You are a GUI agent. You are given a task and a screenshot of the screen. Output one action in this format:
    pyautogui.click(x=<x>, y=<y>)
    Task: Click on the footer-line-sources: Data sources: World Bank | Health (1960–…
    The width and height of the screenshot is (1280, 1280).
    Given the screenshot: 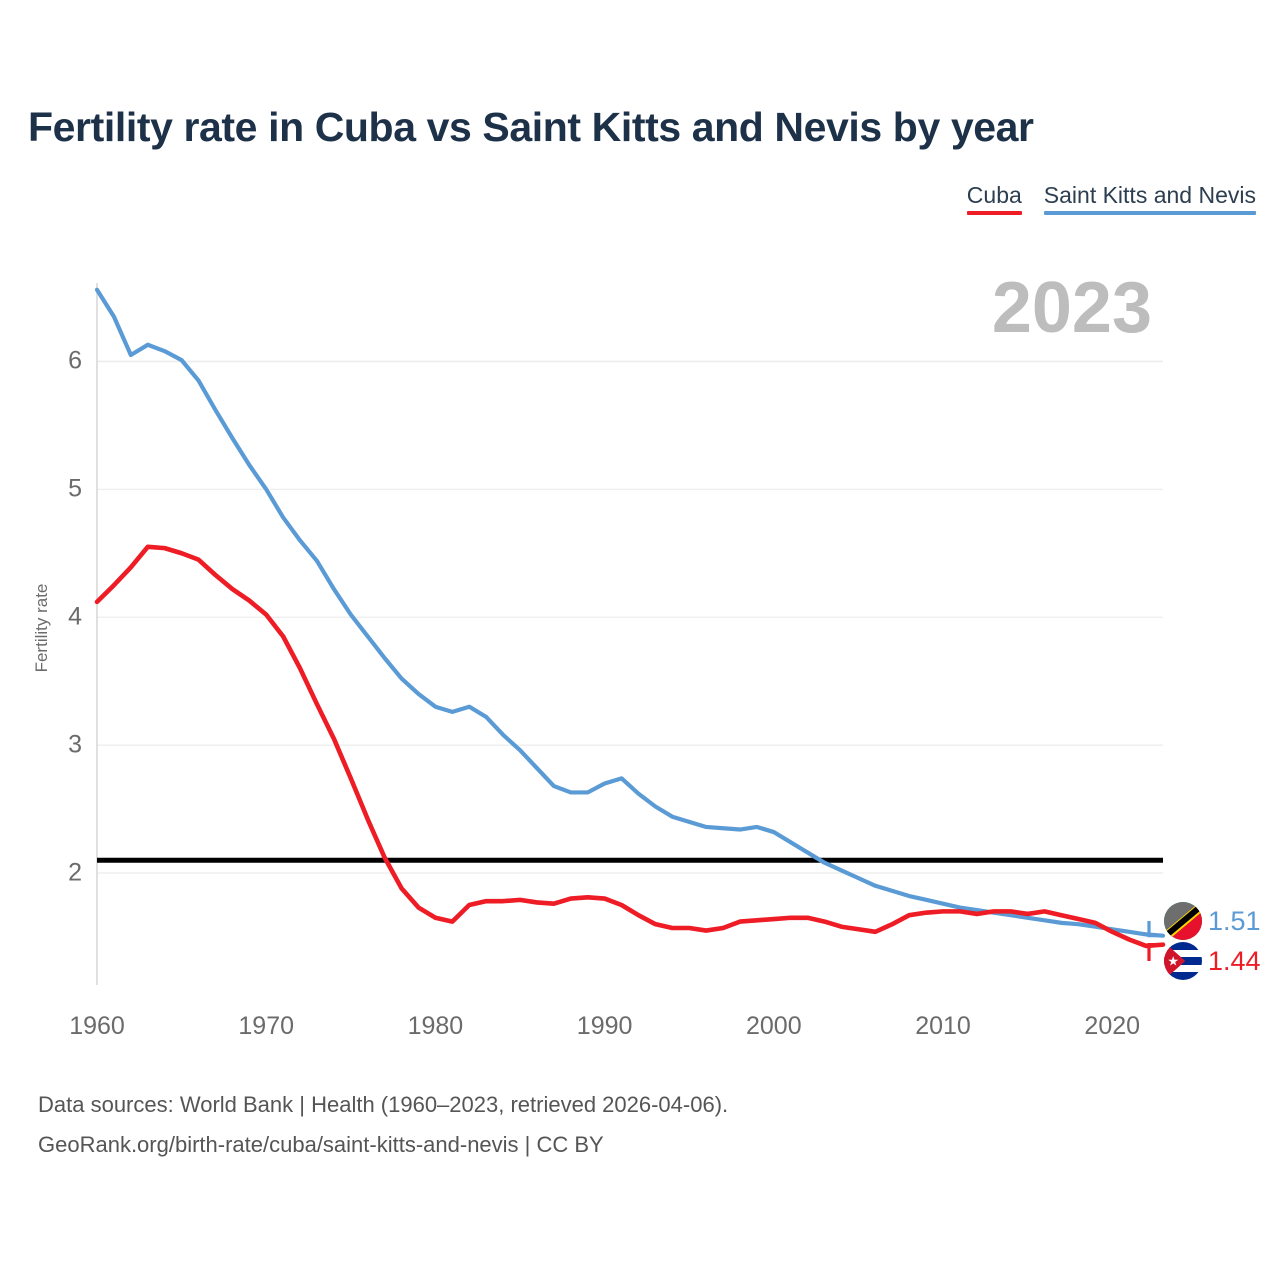 What is the action you would take?
    pyautogui.click(x=383, y=1104)
    